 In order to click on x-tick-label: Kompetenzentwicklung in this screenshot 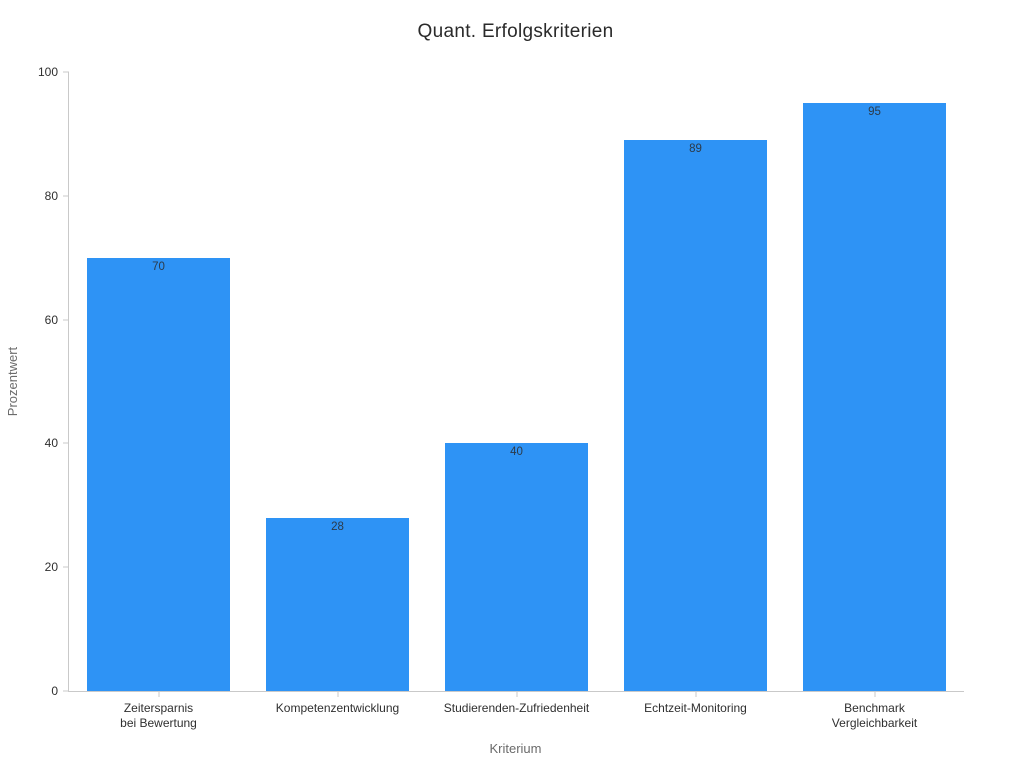, I will do `click(337, 708)`.